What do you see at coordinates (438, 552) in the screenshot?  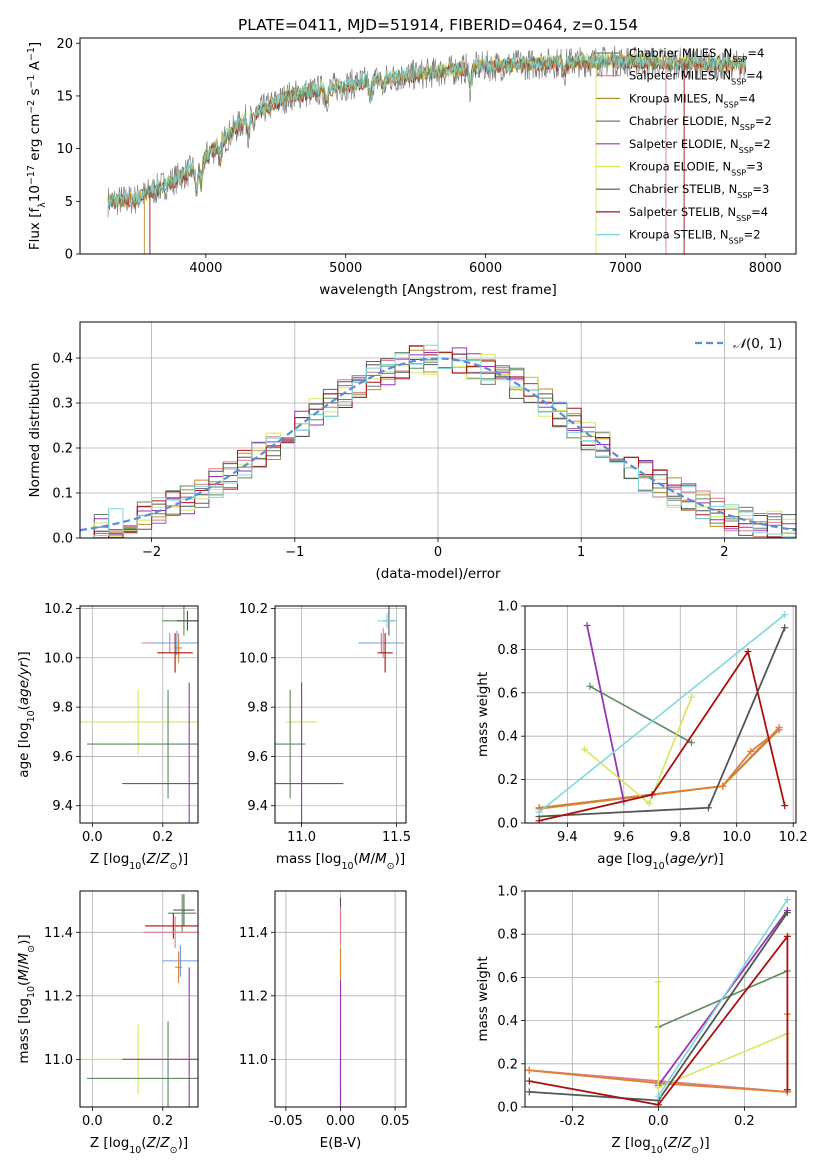 I see `x-tick-label: 0` at bounding box center [438, 552].